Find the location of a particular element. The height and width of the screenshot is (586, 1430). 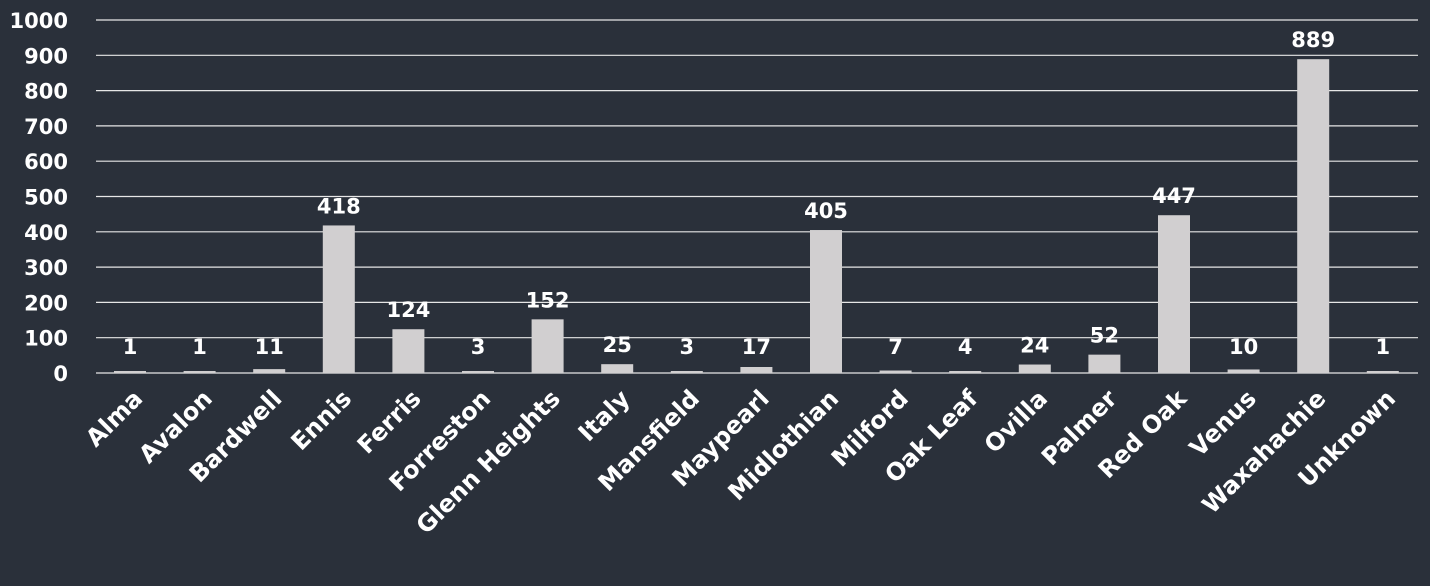

y-tick-label: 700 is located at coordinates (46, 127).